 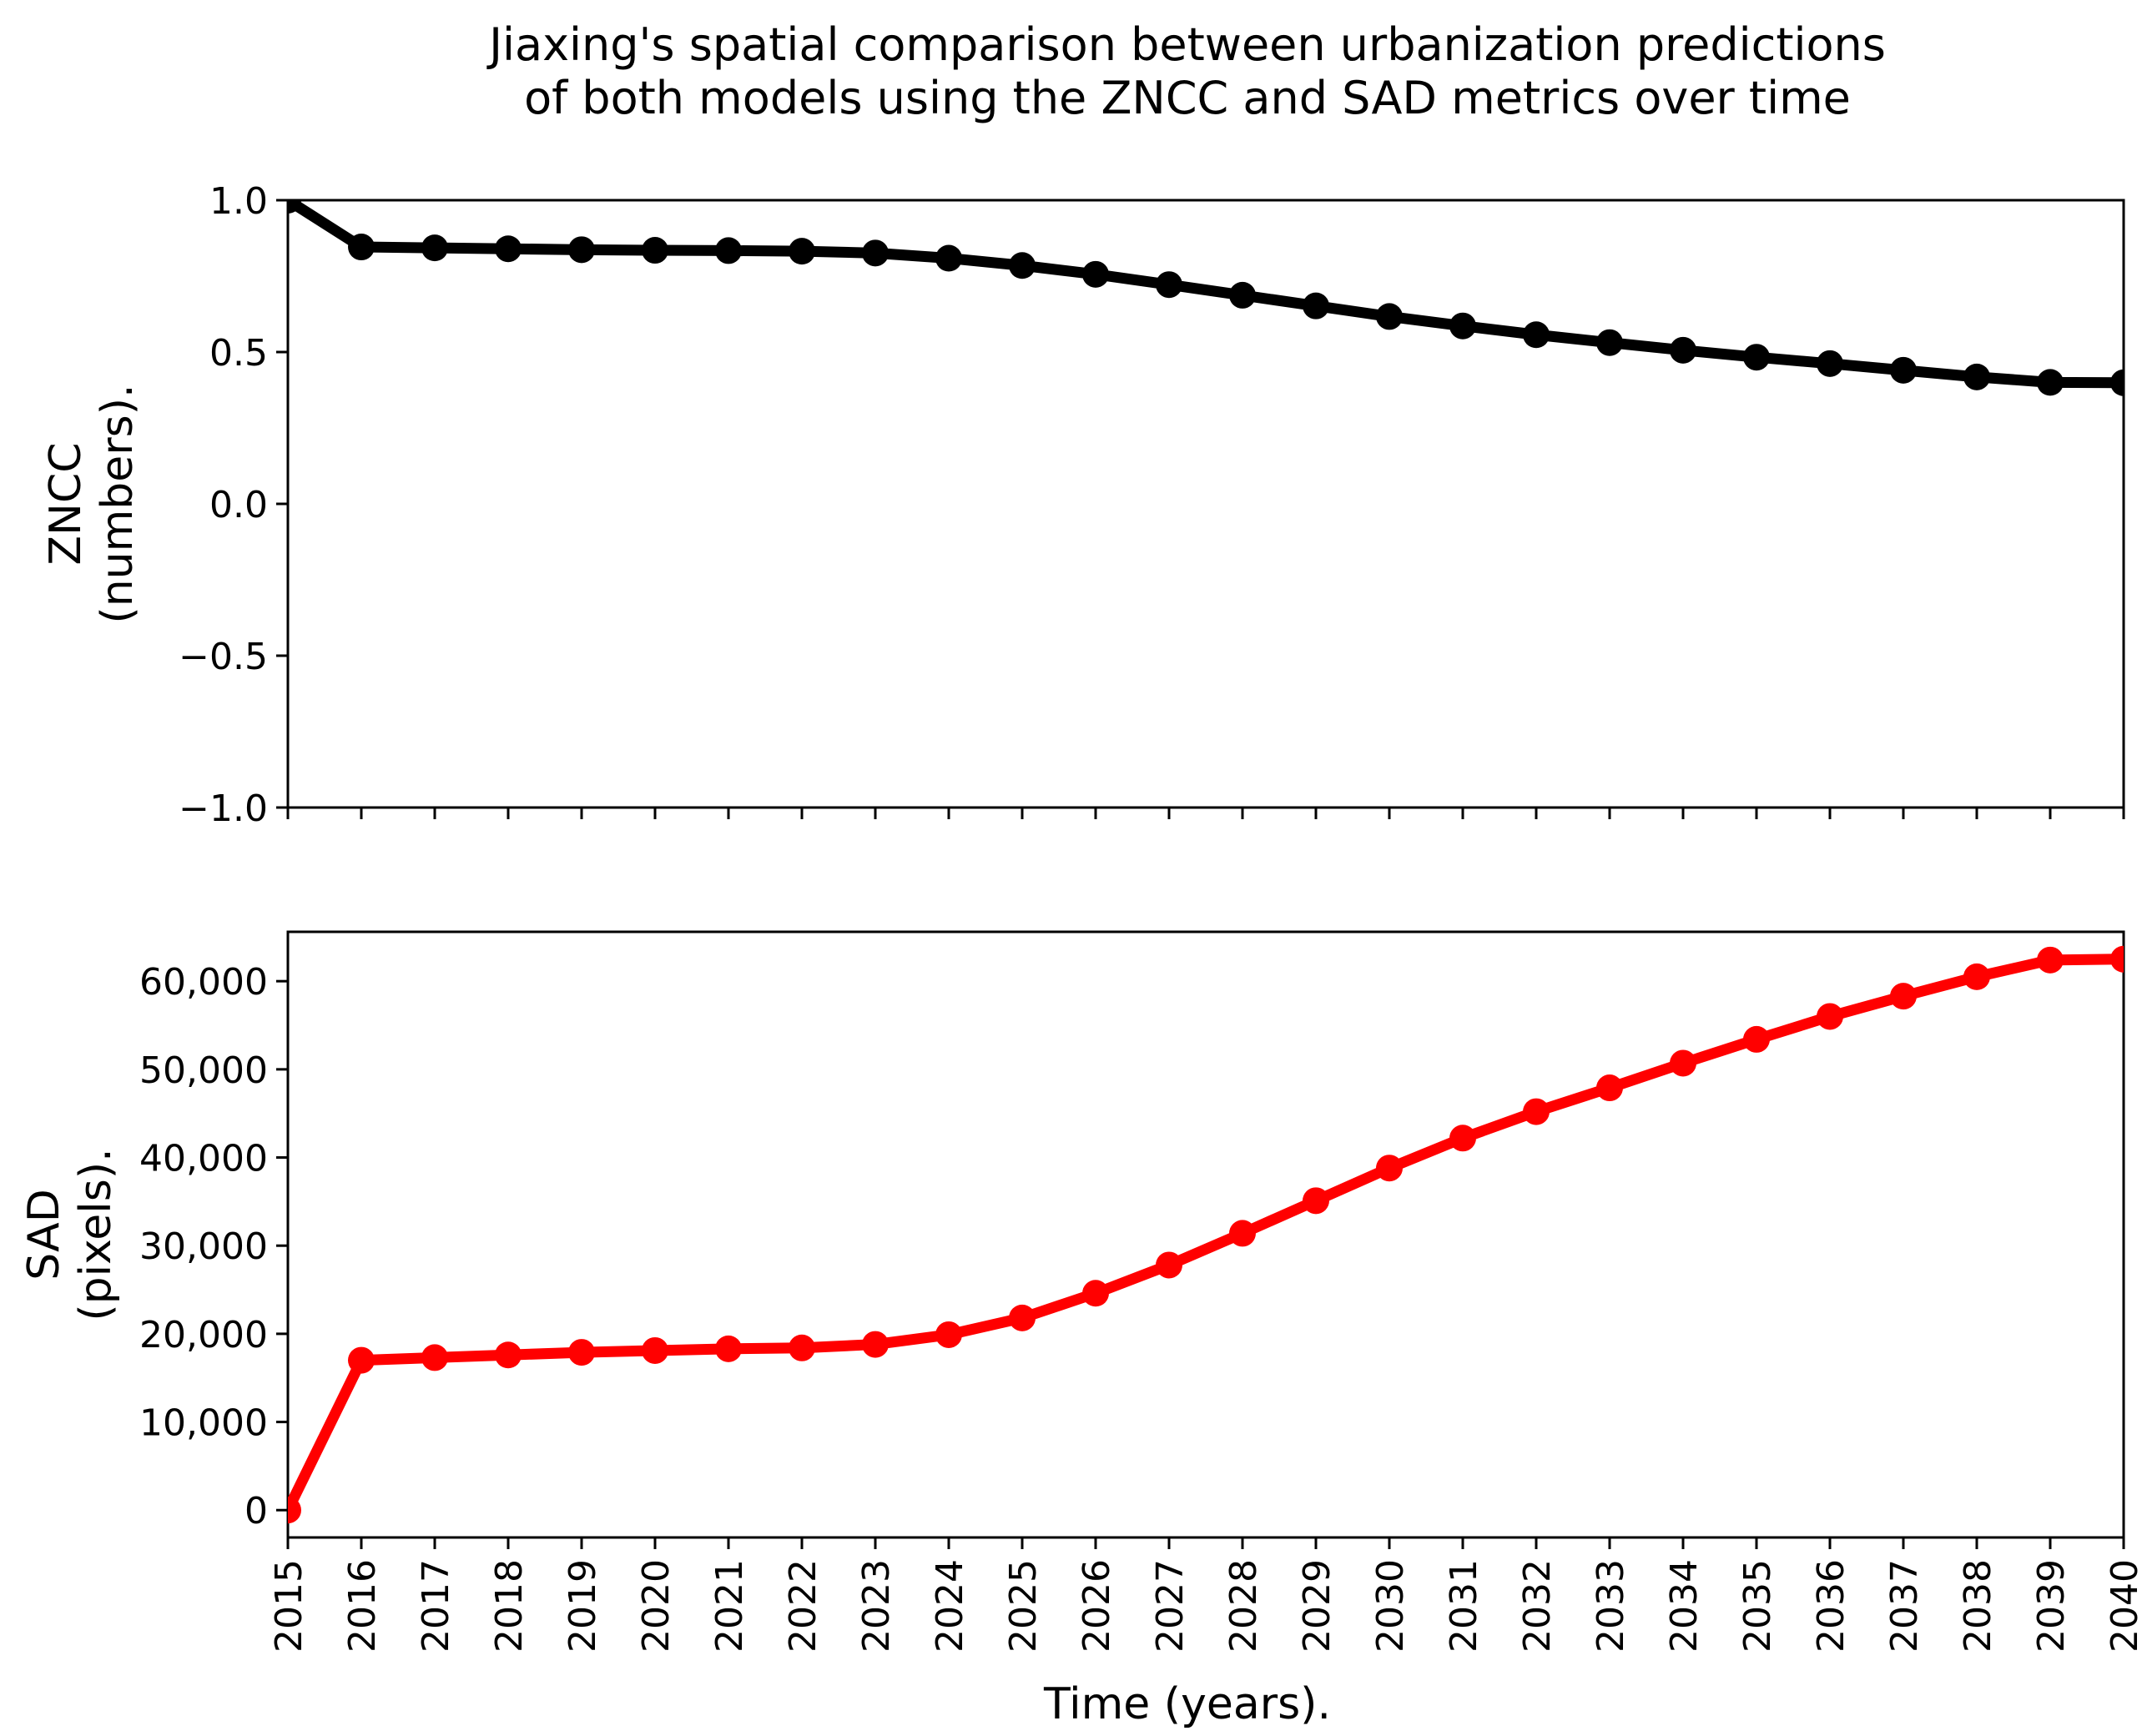 I want to click on sad-ytick-label: 20,000, so click(x=203, y=1335).